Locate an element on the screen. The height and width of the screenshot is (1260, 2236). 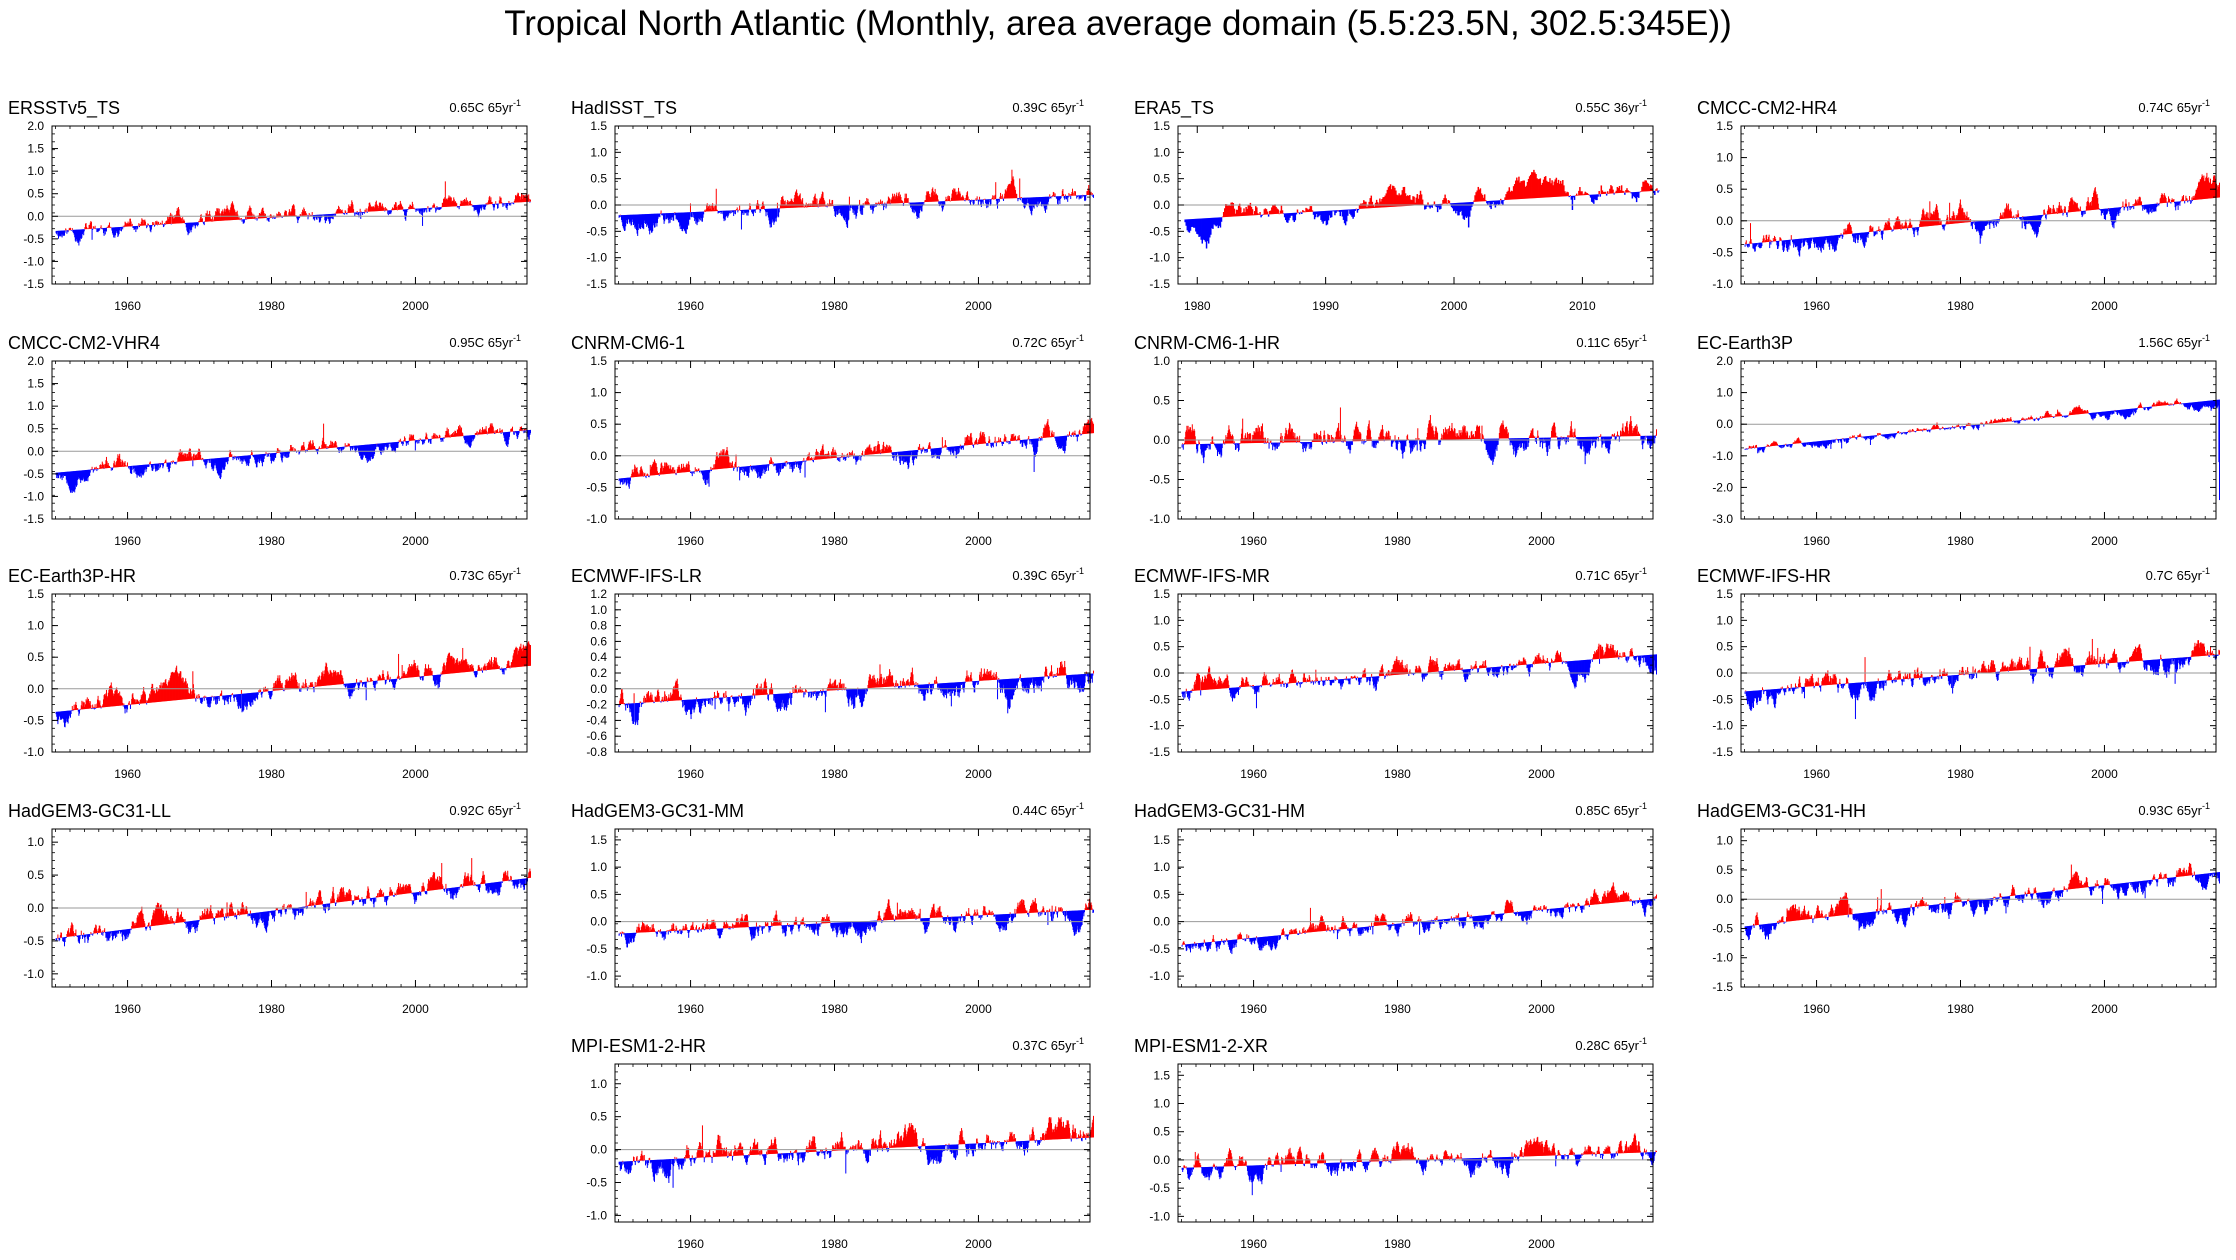
y-tick-label: 0.5 is located at coordinates (598, 179).